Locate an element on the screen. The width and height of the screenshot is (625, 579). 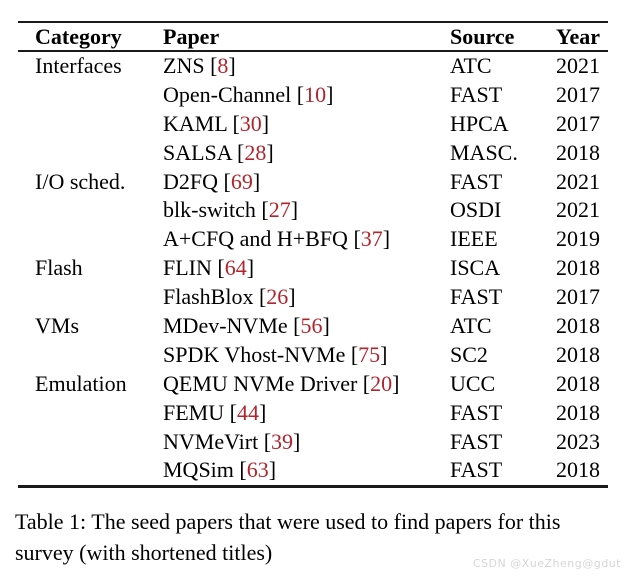
category-cell: VMs is located at coordinates (57, 326).